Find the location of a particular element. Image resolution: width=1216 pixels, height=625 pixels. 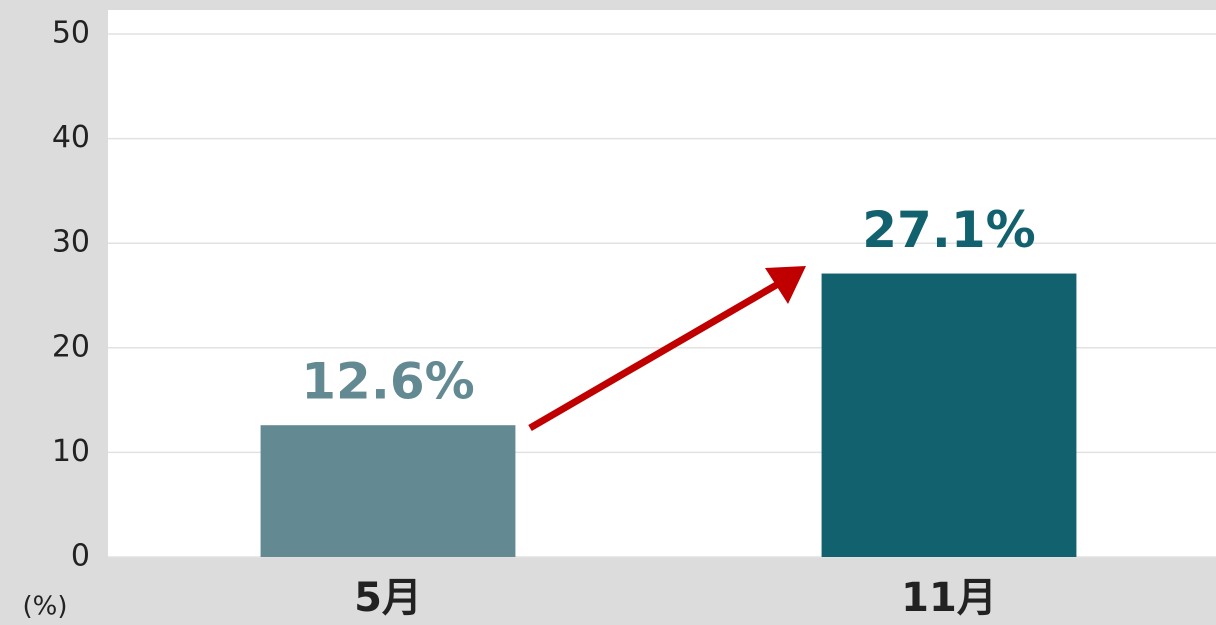

axis-unit: (%) is located at coordinates (45, 607).